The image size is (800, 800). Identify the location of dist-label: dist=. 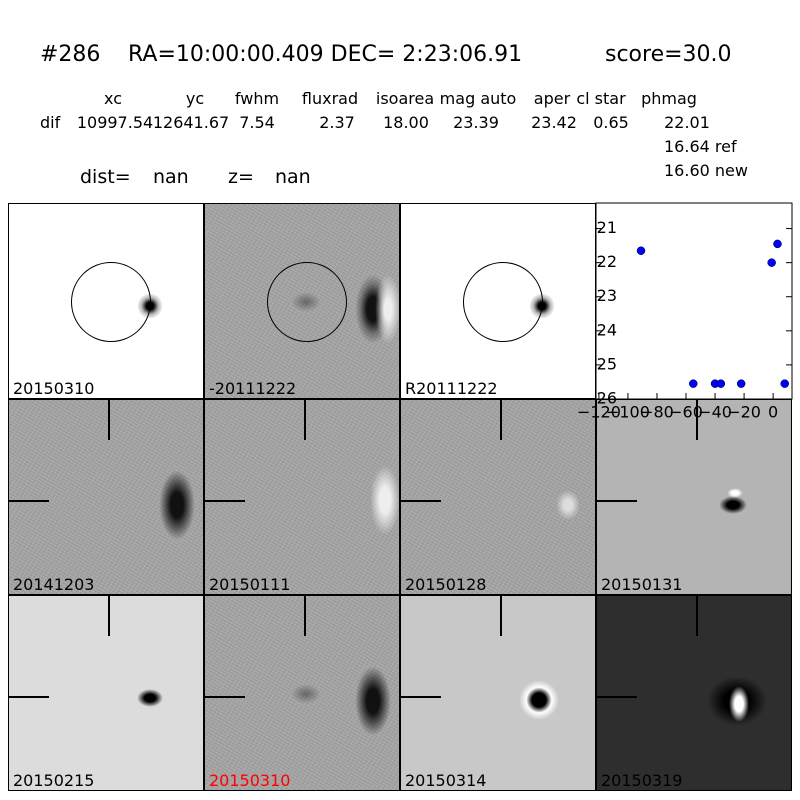
(105, 177).